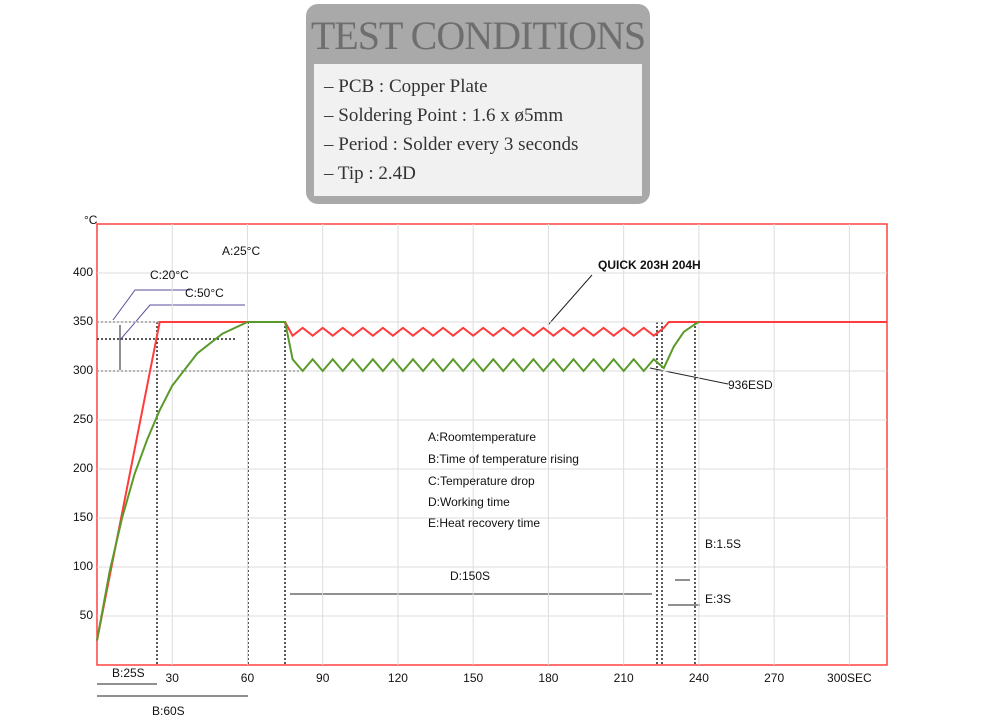 The height and width of the screenshot is (722, 982). What do you see at coordinates (649, 265) in the screenshot?
I see `series-label: QUICK 203H 204H` at bounding box center [649, 265].